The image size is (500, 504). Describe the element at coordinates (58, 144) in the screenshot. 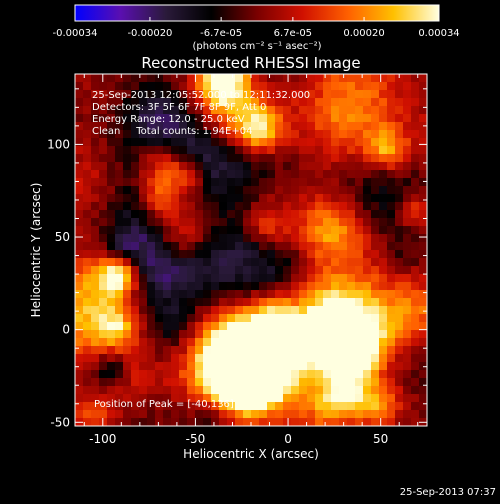

I see `y-tick-label: 100` at that location.